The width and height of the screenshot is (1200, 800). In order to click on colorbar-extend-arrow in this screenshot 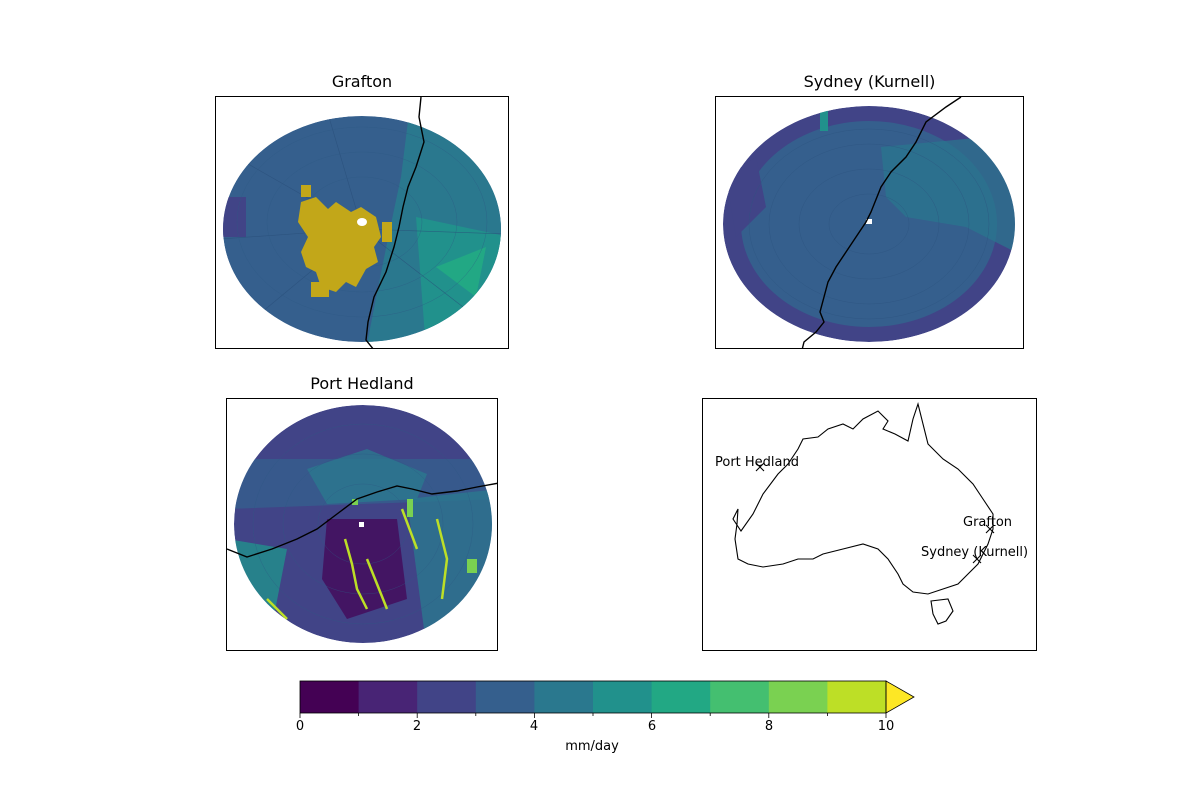, I will do `click(900, 697)`.